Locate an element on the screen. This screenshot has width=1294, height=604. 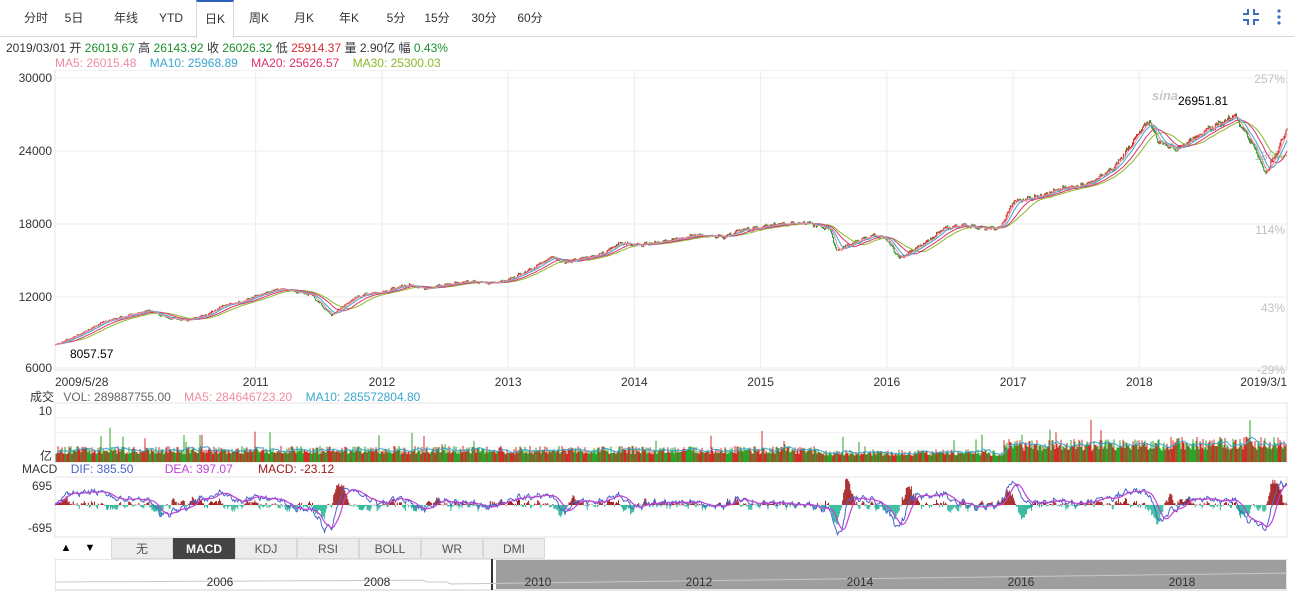
period-tab-7: 年K is located at coordinates (348, 18).